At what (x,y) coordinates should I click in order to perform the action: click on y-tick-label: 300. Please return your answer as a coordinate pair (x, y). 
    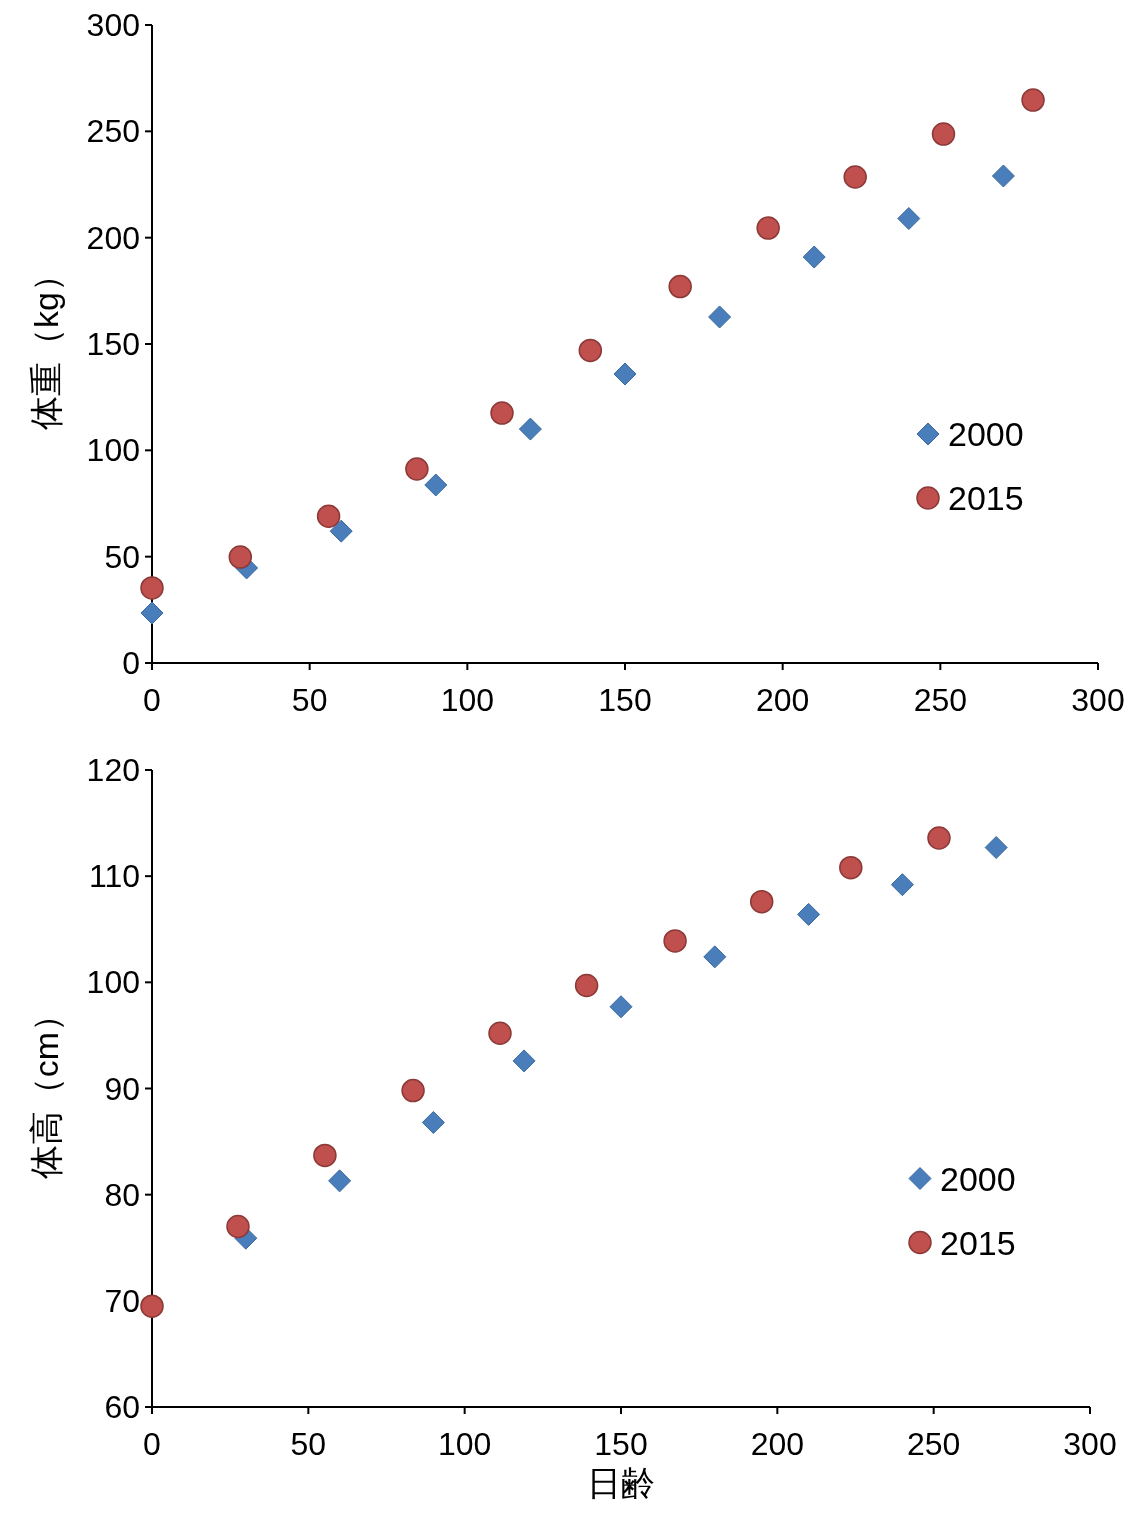
    Looking at the image, I should click on (113, 25).